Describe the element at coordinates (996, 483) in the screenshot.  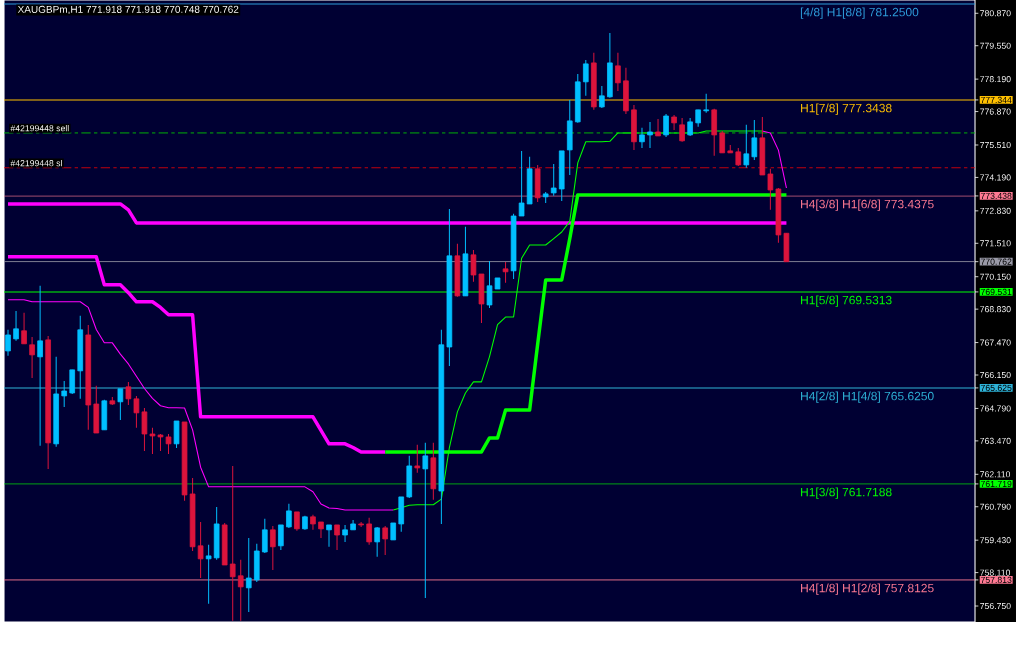
I see `y-tick-label: 761.719` at that location.